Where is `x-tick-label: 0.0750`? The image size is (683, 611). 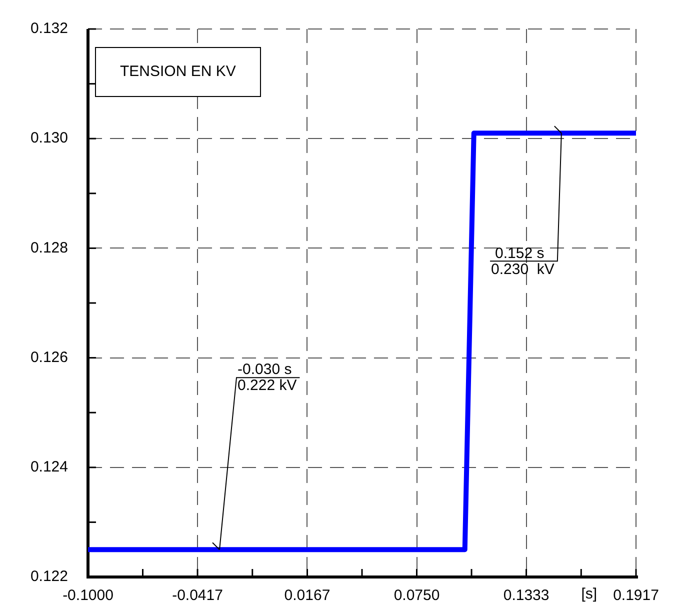 x-tick-label: 0.0750 is located at coordinates (417, 595).